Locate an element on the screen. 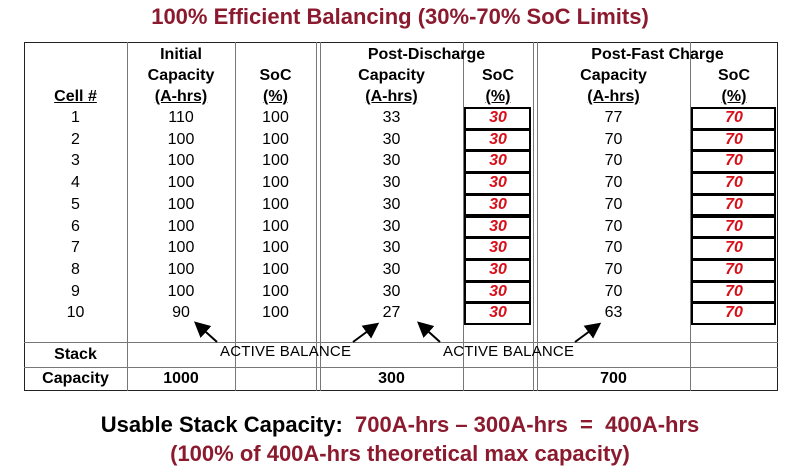 The width and height of the screenshot is (800, 475). cell-cell: 8 is located at coordinates (75, 269).